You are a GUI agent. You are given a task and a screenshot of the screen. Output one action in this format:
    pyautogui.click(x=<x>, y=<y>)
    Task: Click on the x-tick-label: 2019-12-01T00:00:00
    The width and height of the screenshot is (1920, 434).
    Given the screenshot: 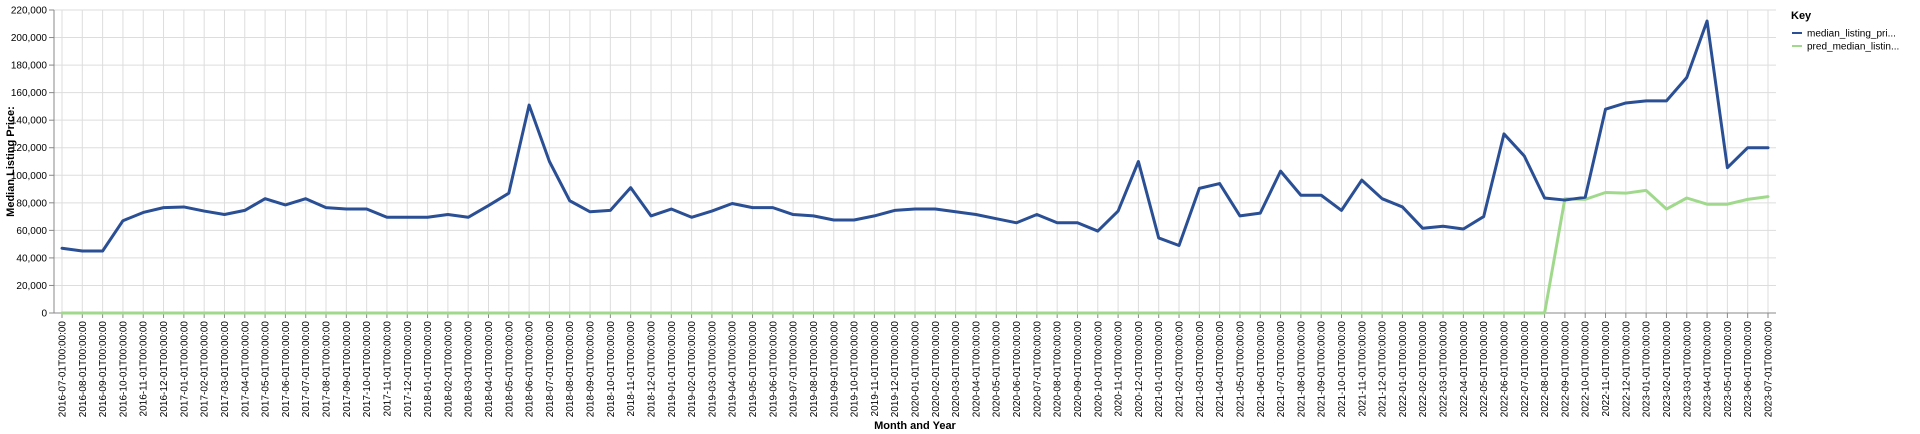 What is the action you would take?
    pyautogui.click(x=895, y=369)
    